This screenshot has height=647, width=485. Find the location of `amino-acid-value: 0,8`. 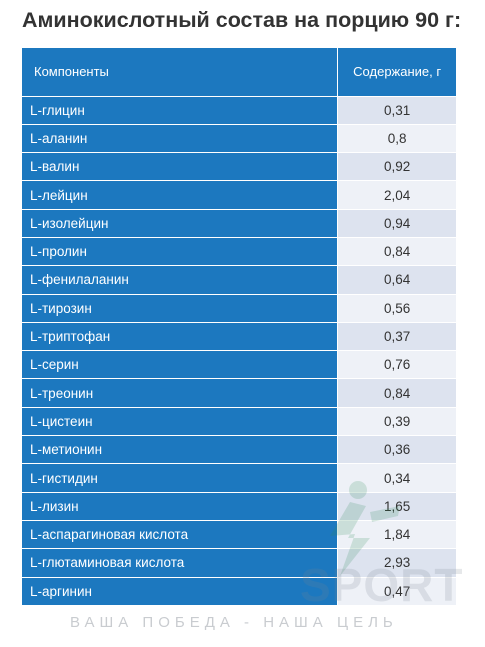

amino-acid-value: 0,8 is located at coordinates (396, 138).